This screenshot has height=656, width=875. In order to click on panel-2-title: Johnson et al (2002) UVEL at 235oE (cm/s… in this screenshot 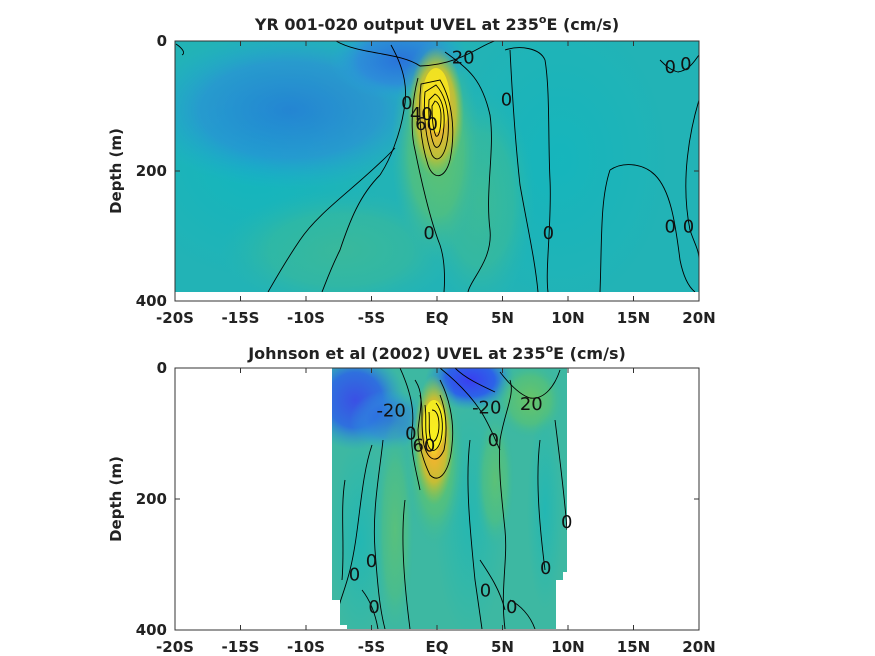, I will do `click(436, 352)`.